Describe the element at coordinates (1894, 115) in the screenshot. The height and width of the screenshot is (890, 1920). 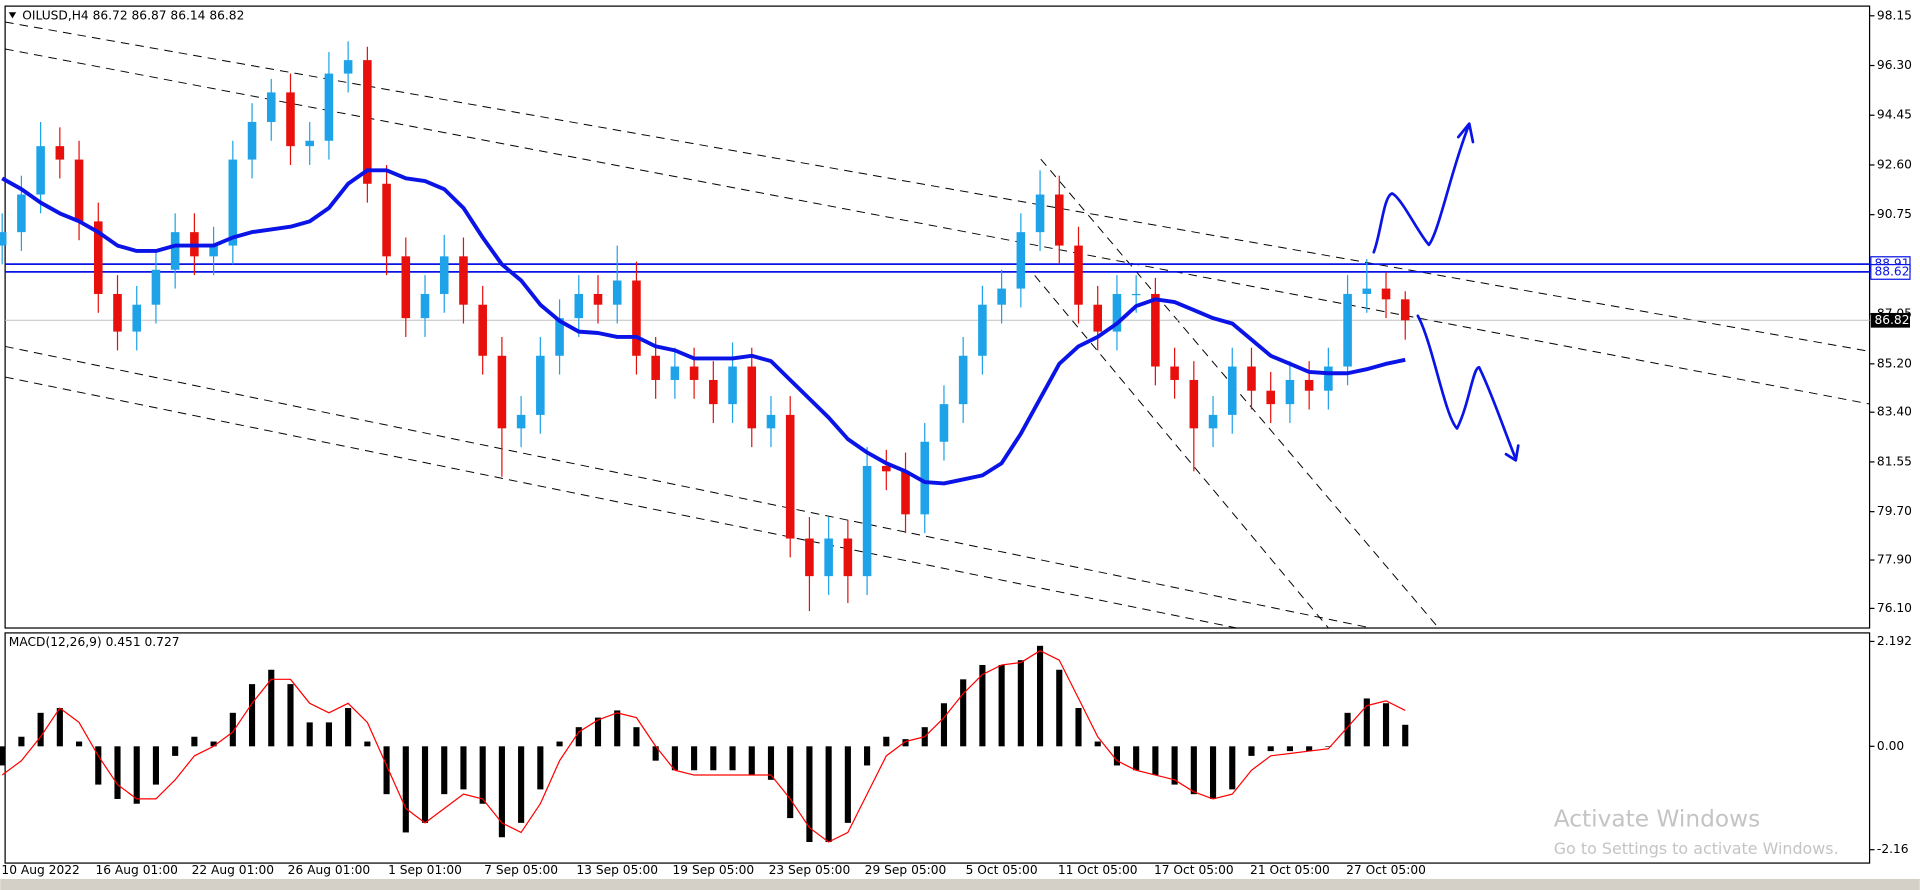
I see `y-tick-label: 94.45` at that location.